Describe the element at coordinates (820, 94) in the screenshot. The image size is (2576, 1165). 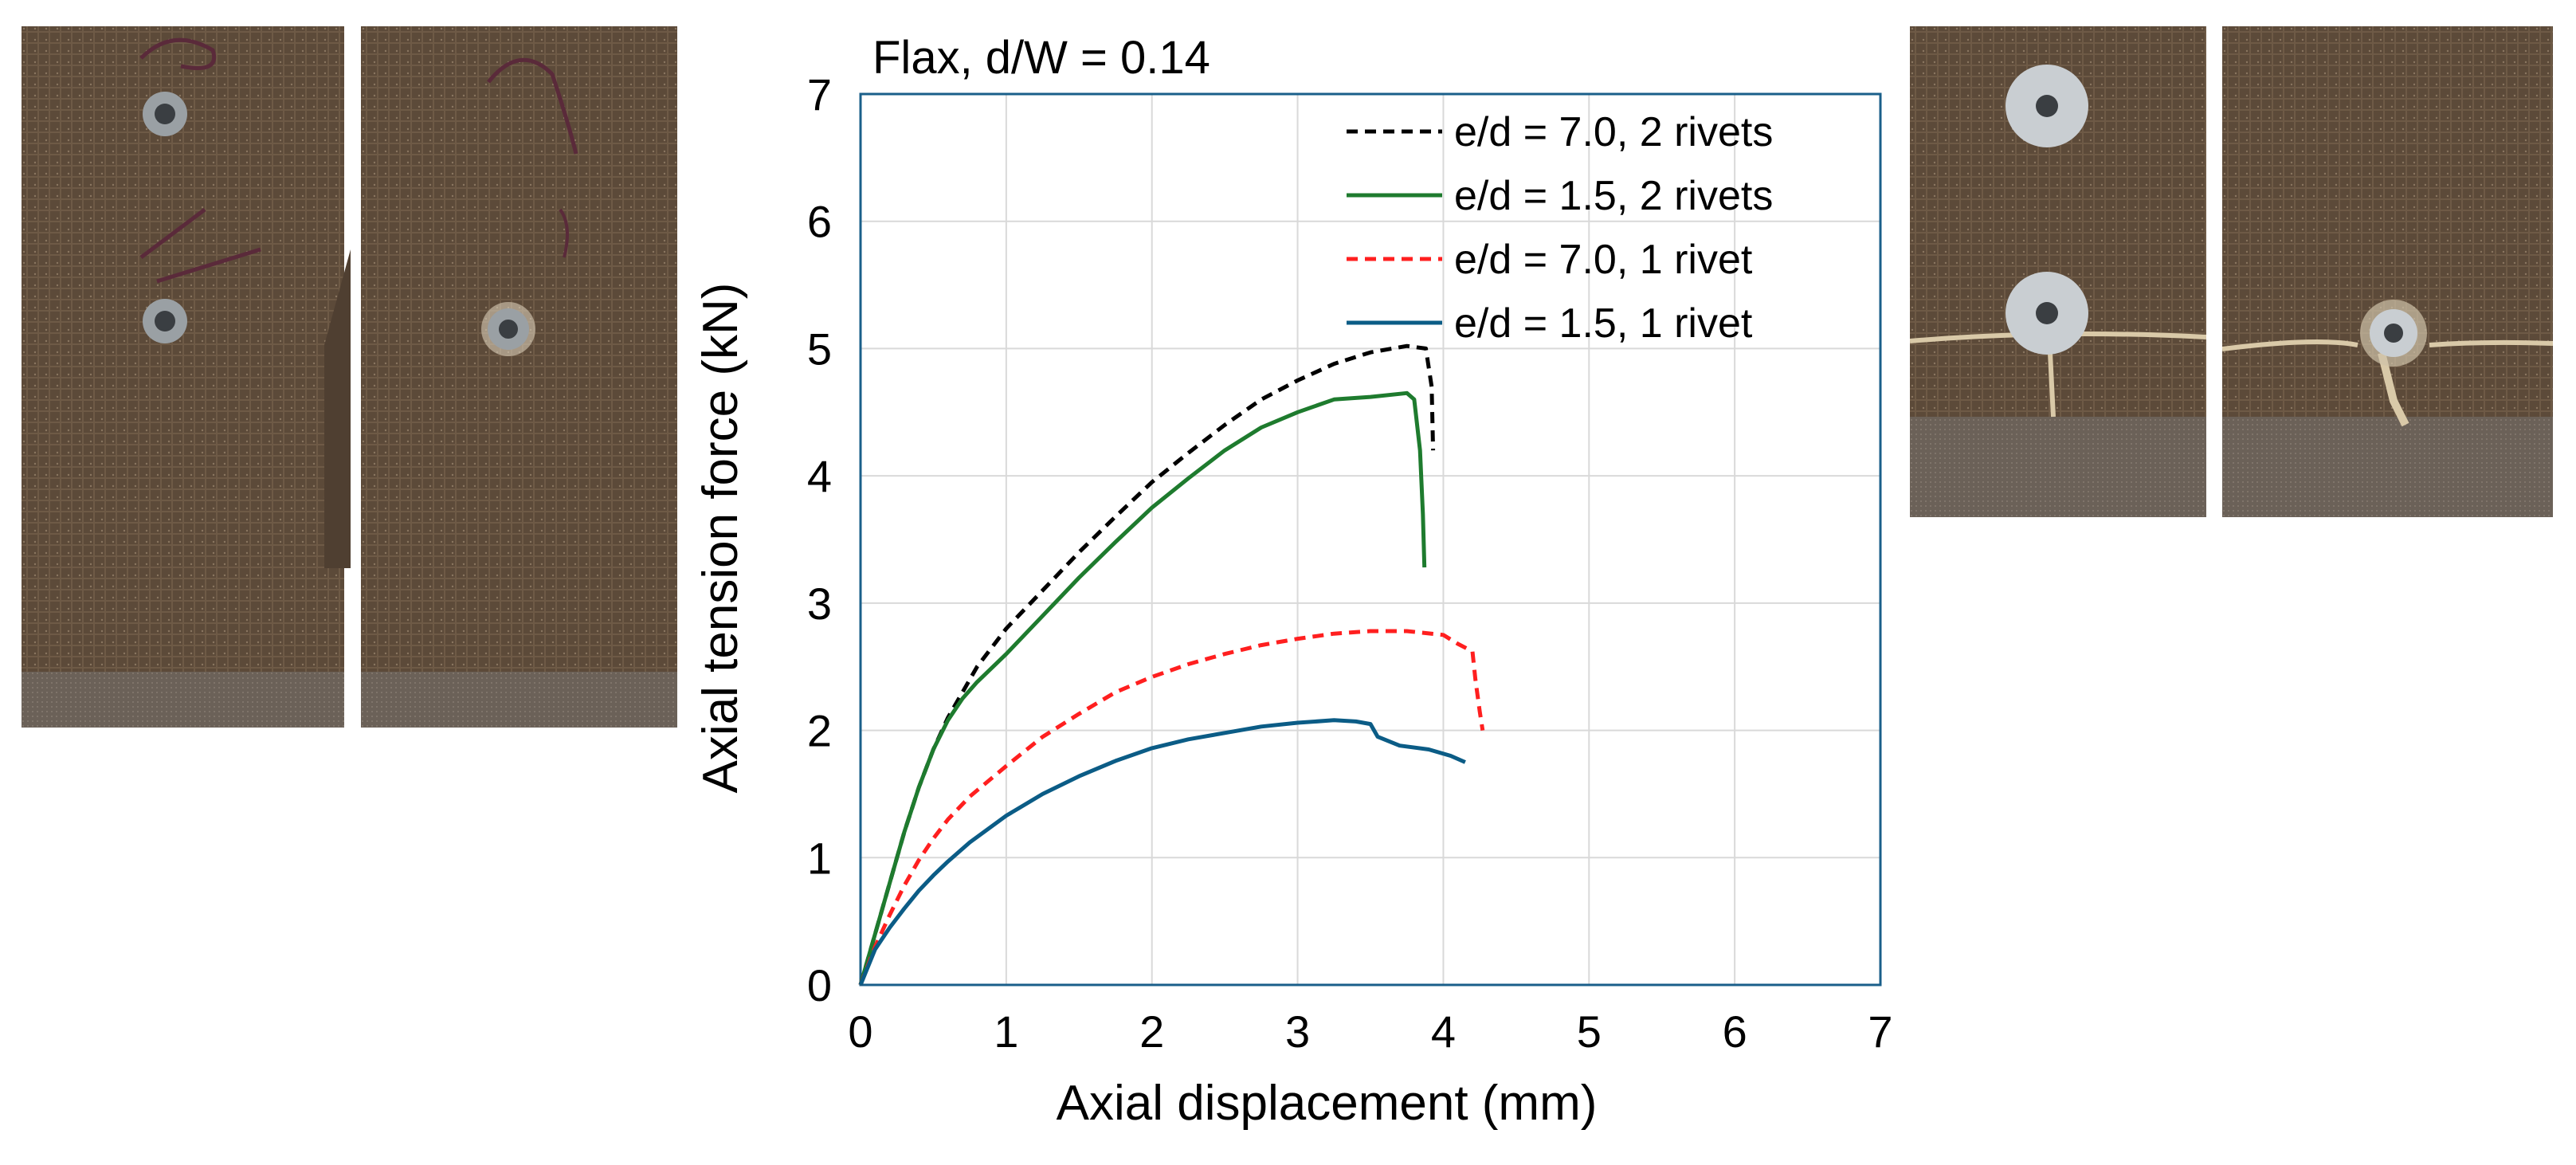
I see `y-tick-label-7: 7` at that location.